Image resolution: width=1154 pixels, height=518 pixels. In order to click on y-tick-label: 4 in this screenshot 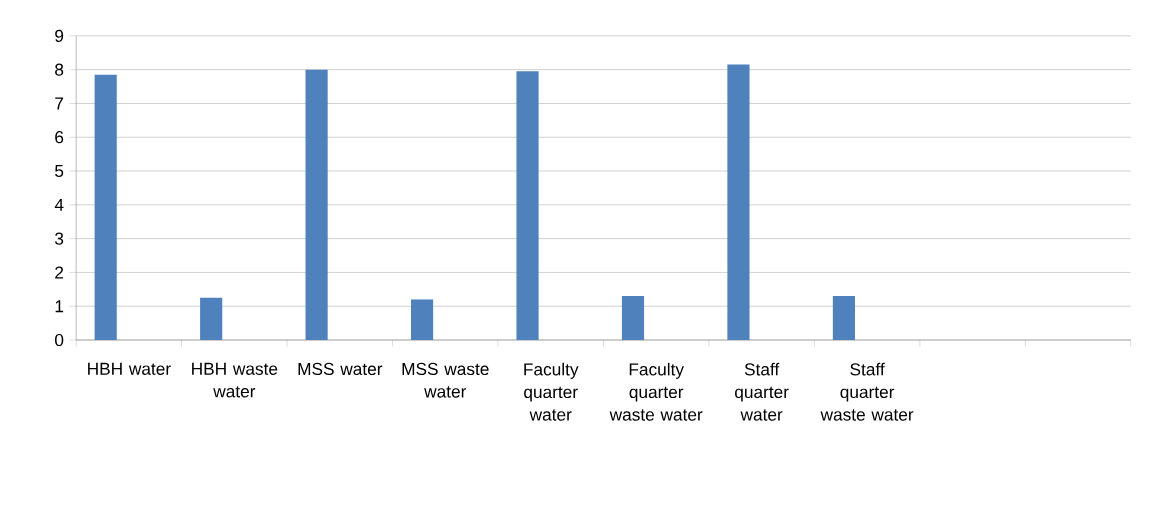, I will do `click(59, 204)`.